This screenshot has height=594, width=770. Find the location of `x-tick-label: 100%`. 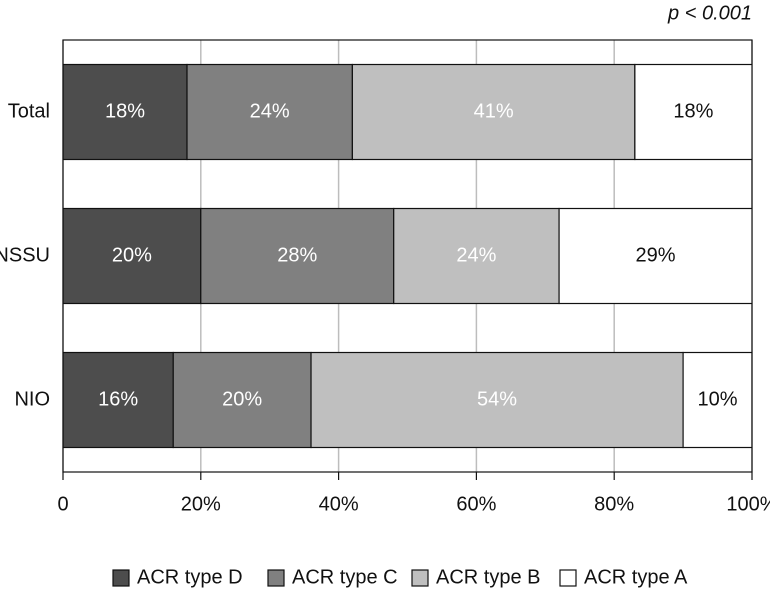

x-tick-label: 100% is located at coordinates (748, 504).